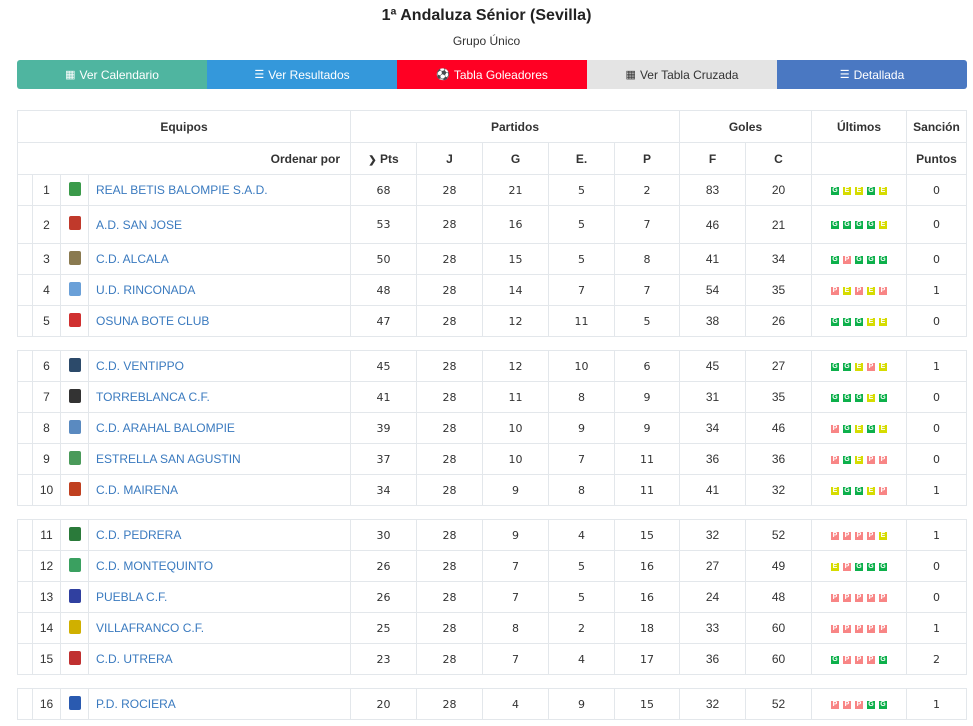  Describe the element at coordinates (219, 428) in the screenshot. I see `team-name-link: C.D. ARAHAL BALOMPIE` at that location.